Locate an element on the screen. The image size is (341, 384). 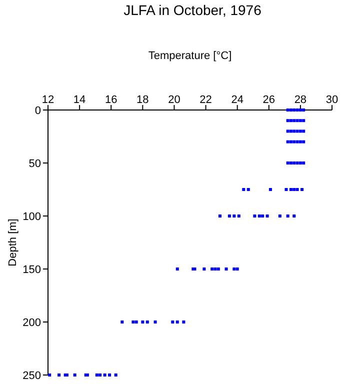
y-tick-label: 0 is located at coordinates (37, 110).